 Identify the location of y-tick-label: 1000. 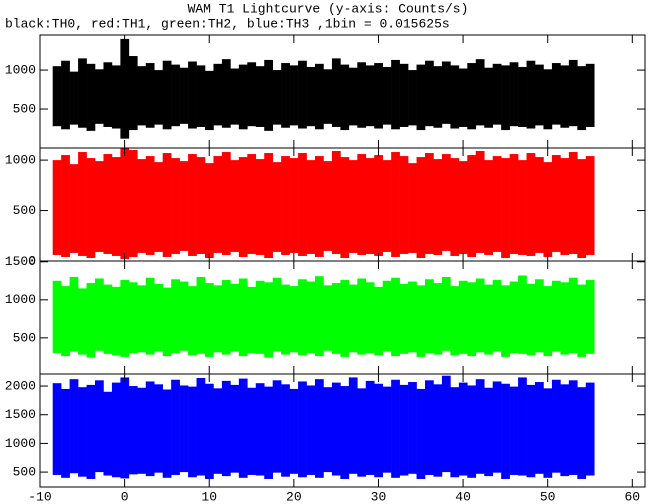
(20, 70).